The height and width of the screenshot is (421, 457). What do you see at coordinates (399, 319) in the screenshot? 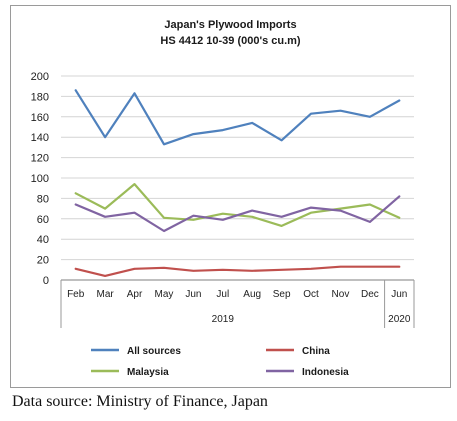
I see `x-group-label-2020: 2020` at bounding box center [399, 319].